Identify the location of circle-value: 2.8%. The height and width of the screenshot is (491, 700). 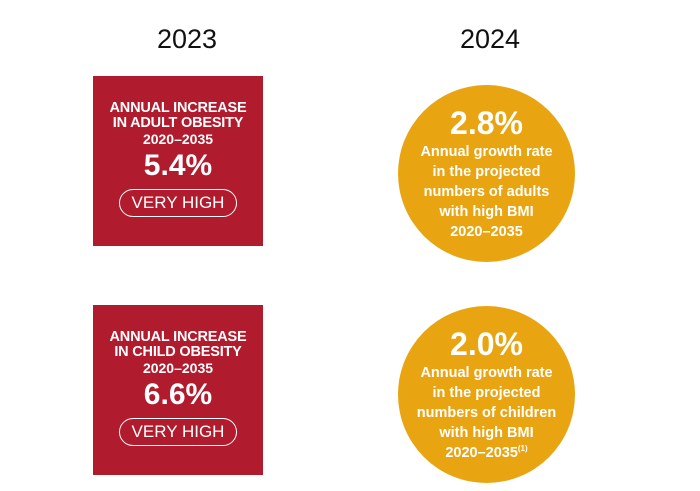
(486, 123).